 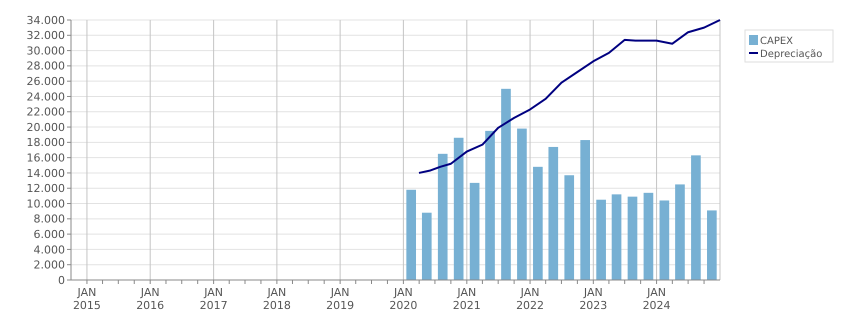 What do you see at coordinates (45, 66) in the screenshot?
I see `y-tick-label: 28.000` at bounding box center [45, 66].